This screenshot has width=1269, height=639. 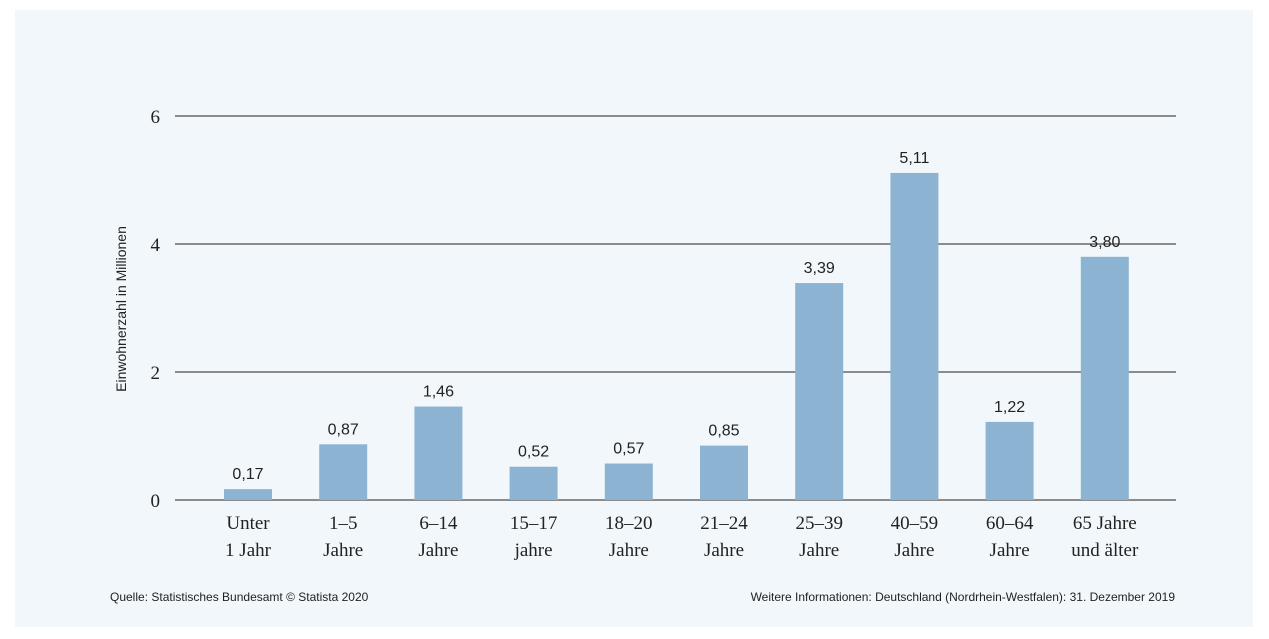 I want to click on category-label: 15–17, so click(x=534, y=523).